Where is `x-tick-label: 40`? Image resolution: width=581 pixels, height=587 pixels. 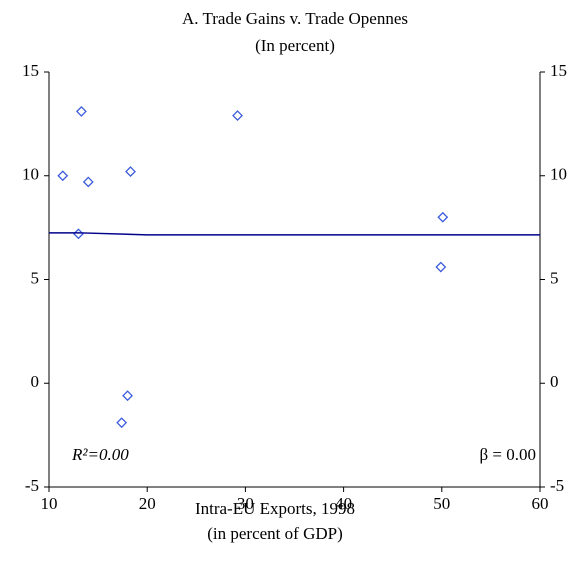 x-tick-label: 40 is located at coordinates (343, 503).